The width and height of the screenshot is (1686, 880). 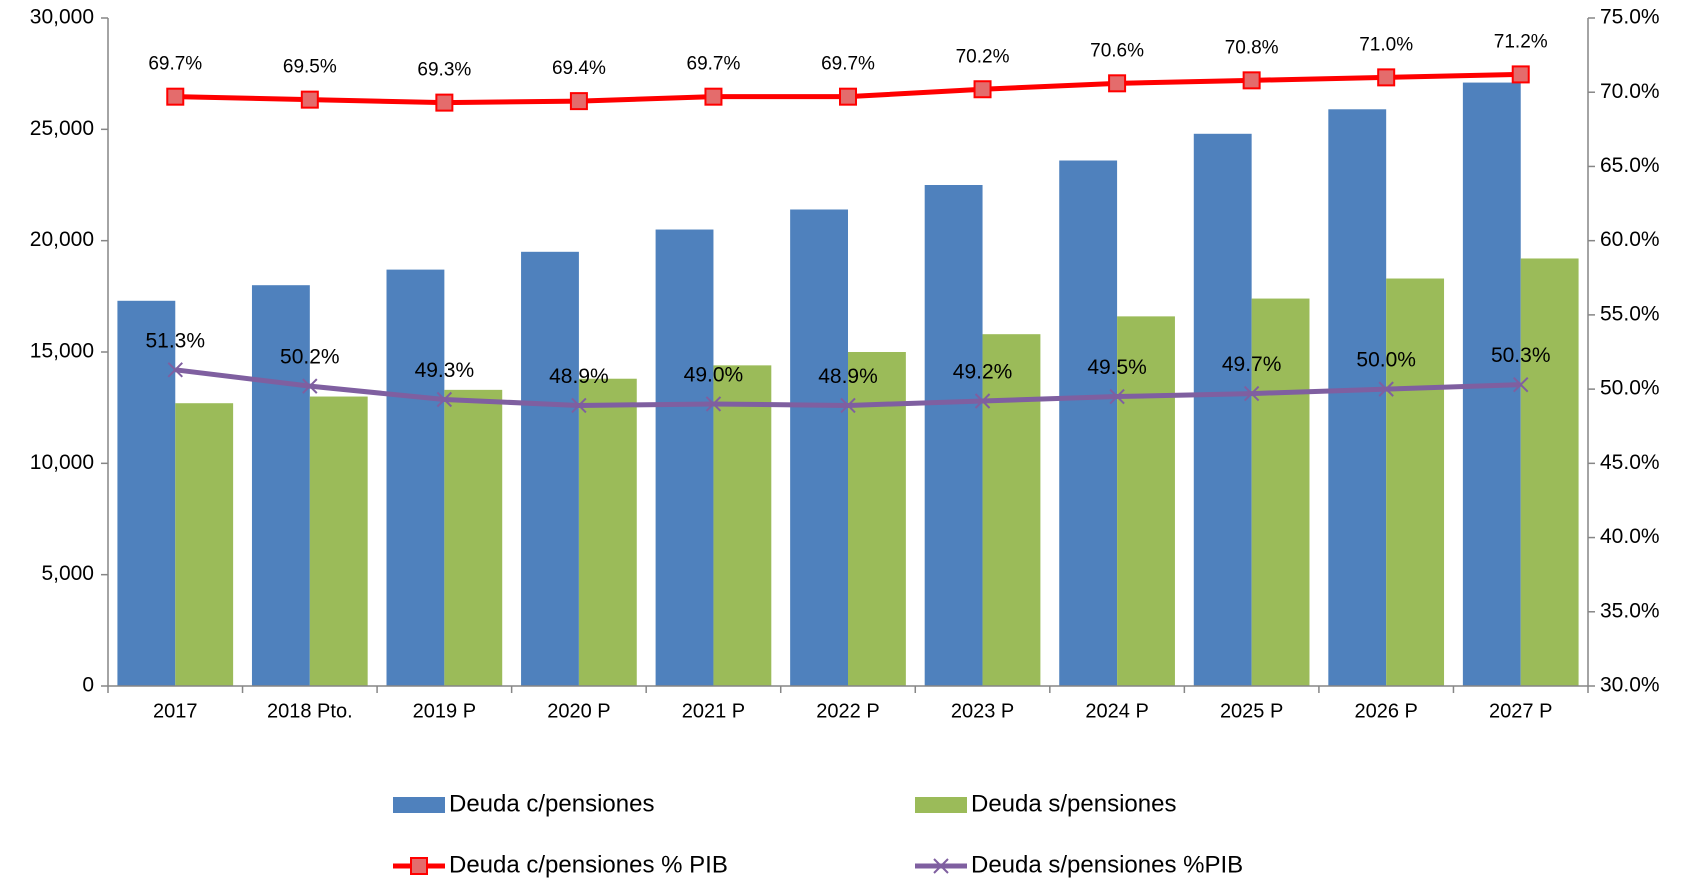 What do you see at coordinates (983, 56) in the screenshot?
I see `data-label: 70.2%` at bounding box center [983, 56].